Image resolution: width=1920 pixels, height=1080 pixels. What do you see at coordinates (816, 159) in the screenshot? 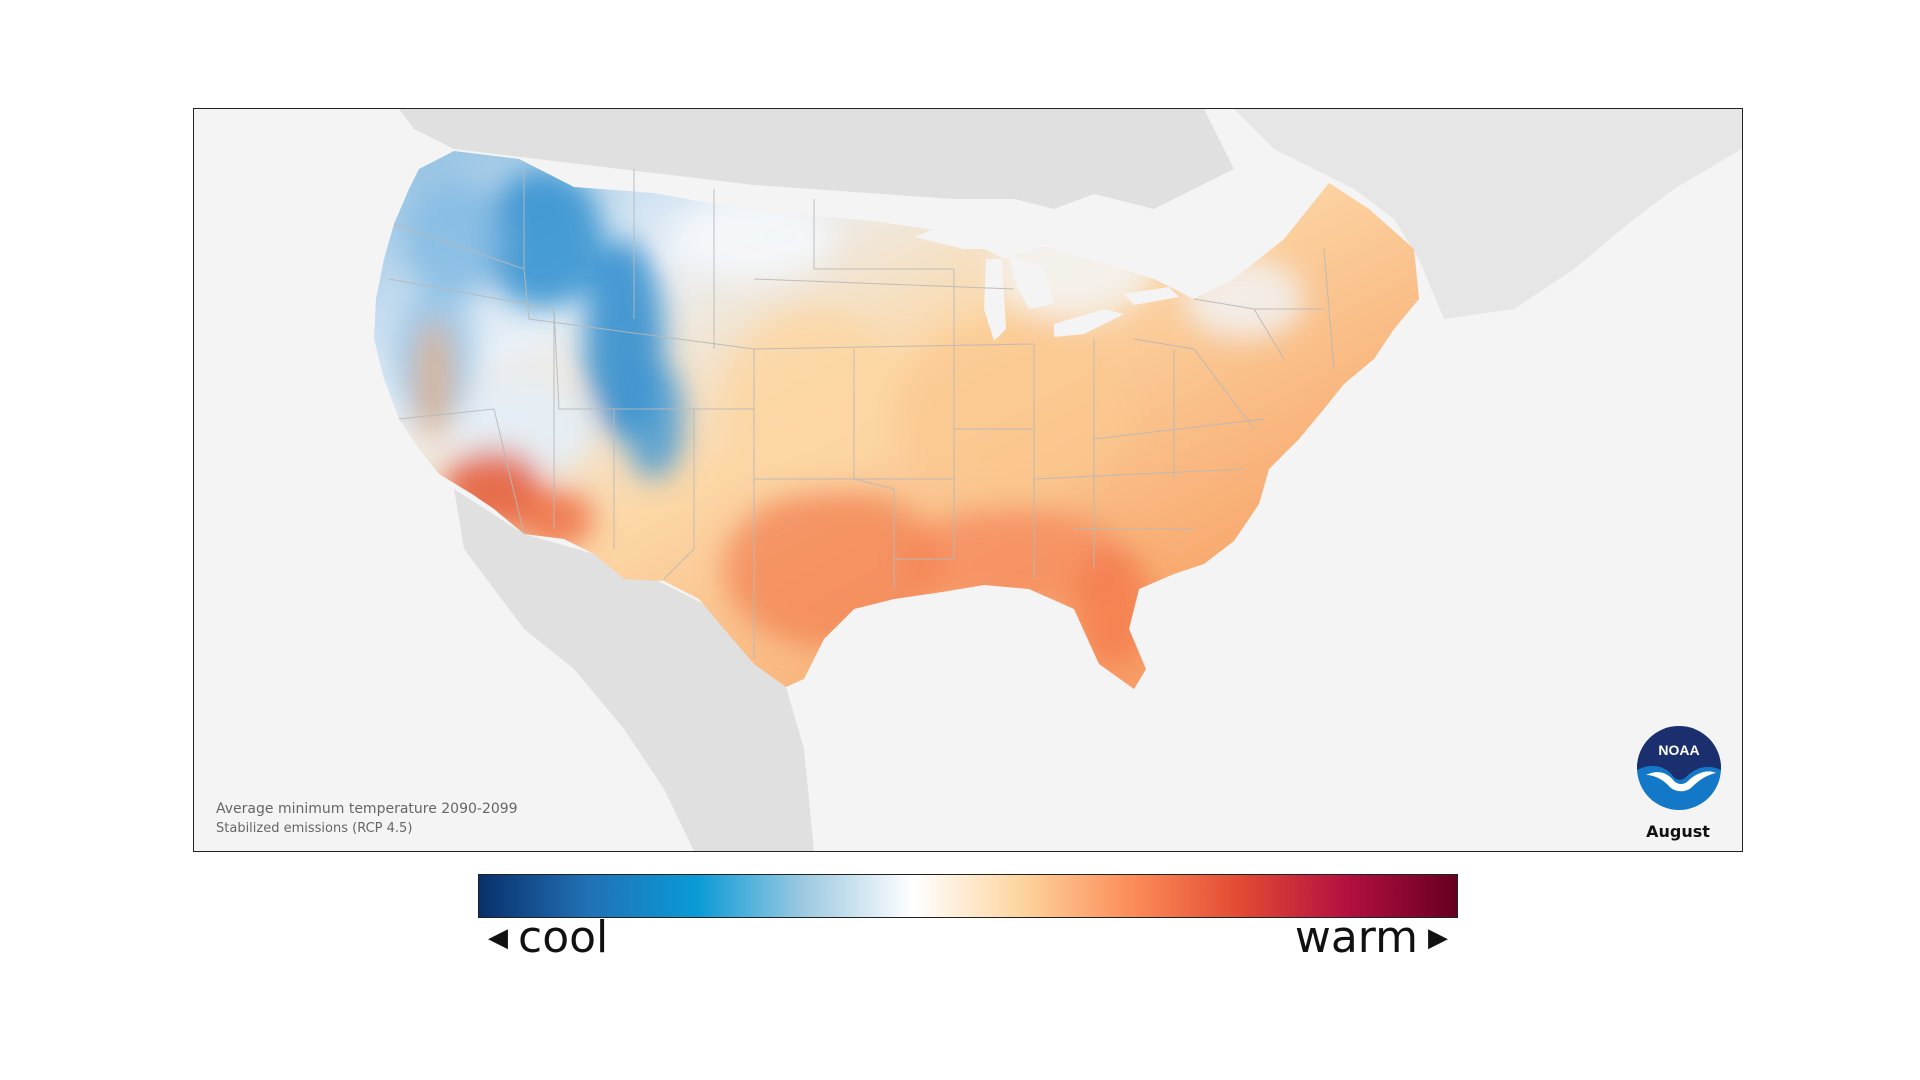
I see `canada-landmass` at bounding box center [816, 159].